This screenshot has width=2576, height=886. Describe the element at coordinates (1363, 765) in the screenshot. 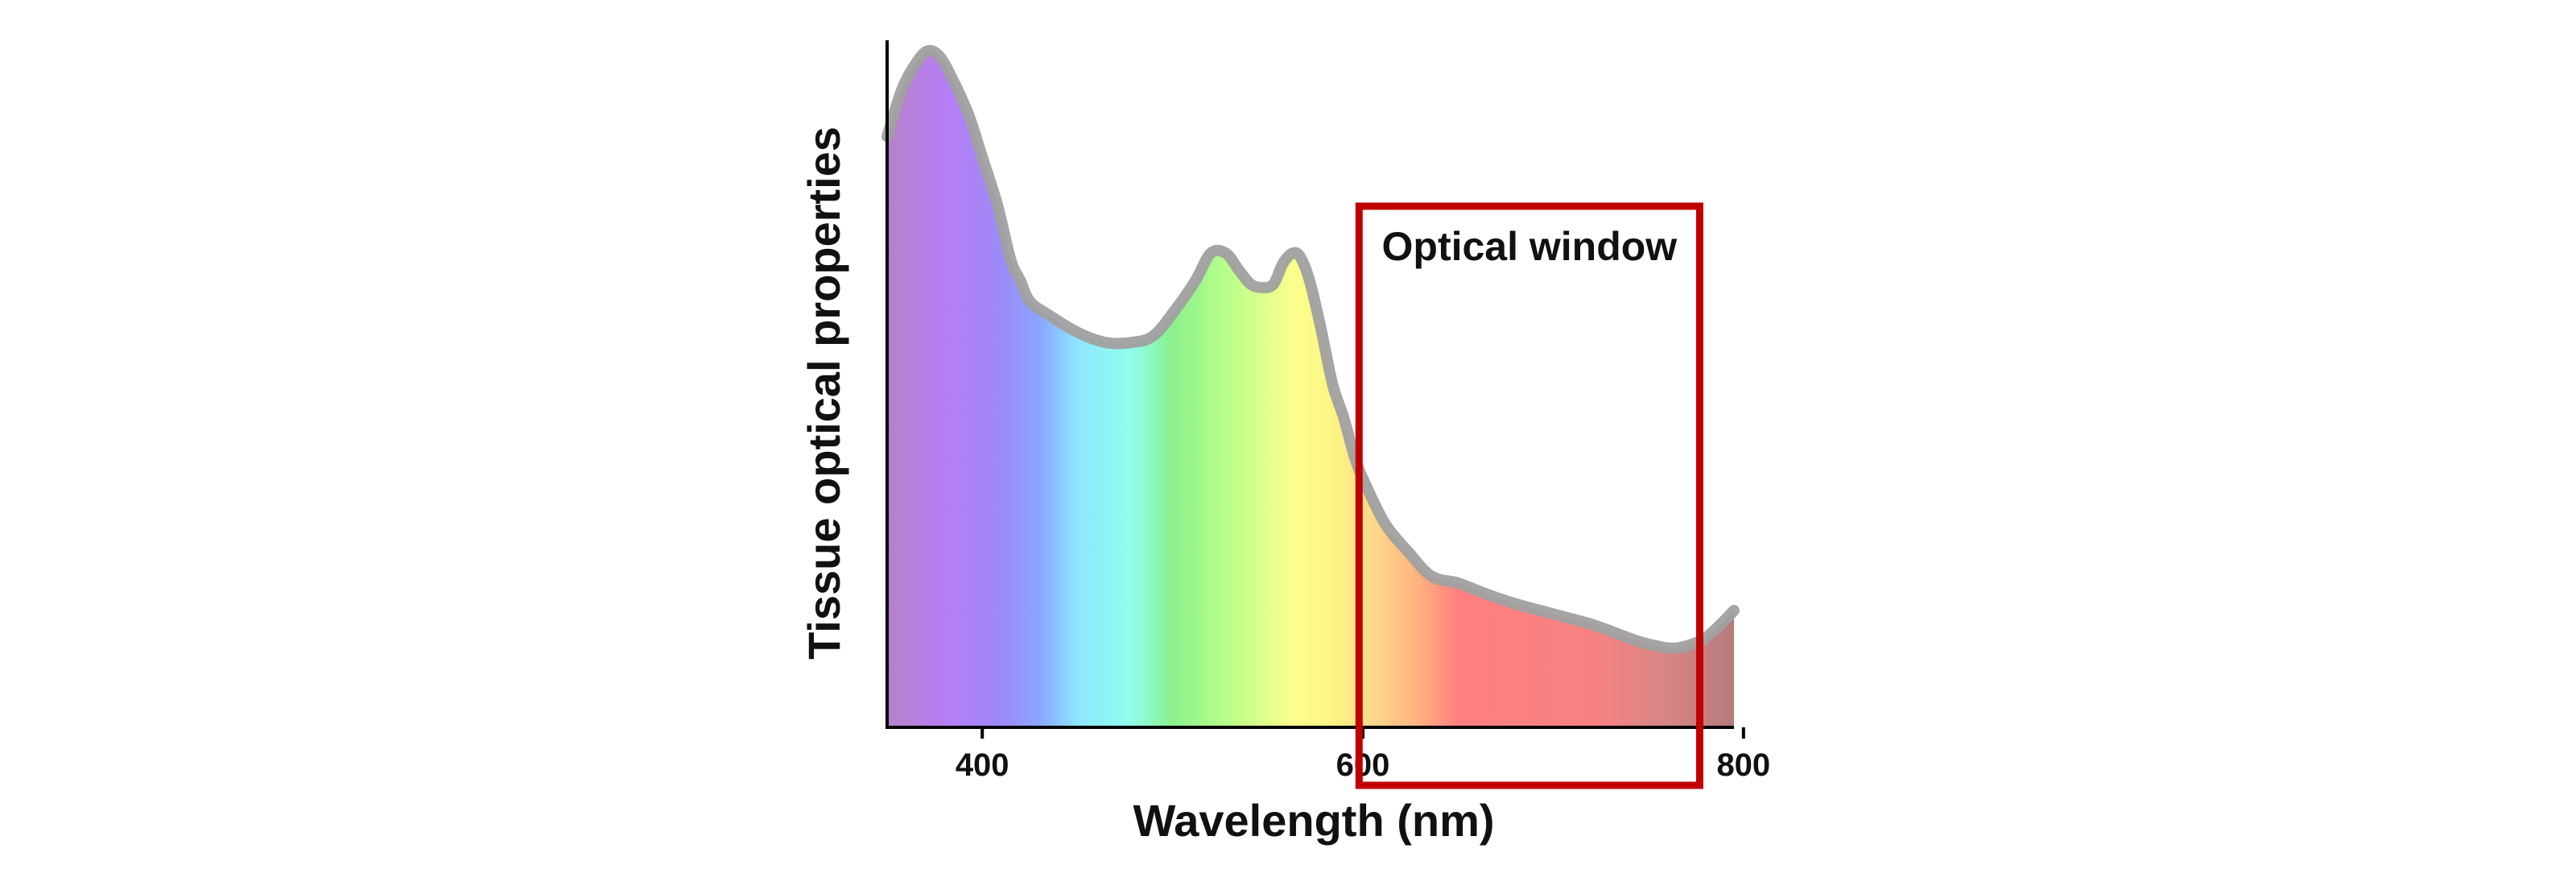

I see `x-tick-label-600: 600` at that location.